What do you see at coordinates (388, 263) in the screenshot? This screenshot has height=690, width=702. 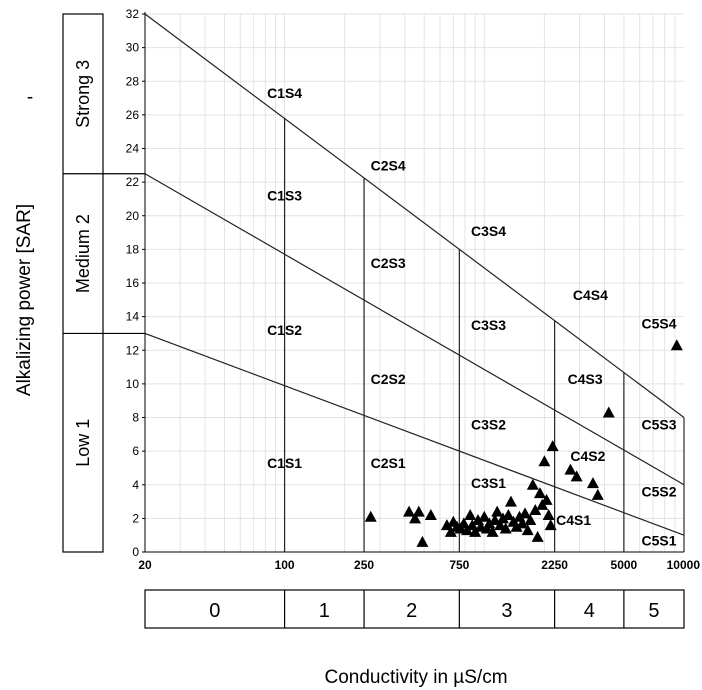 I see `zone-label: C2S3` at bounding box center [388, 263].